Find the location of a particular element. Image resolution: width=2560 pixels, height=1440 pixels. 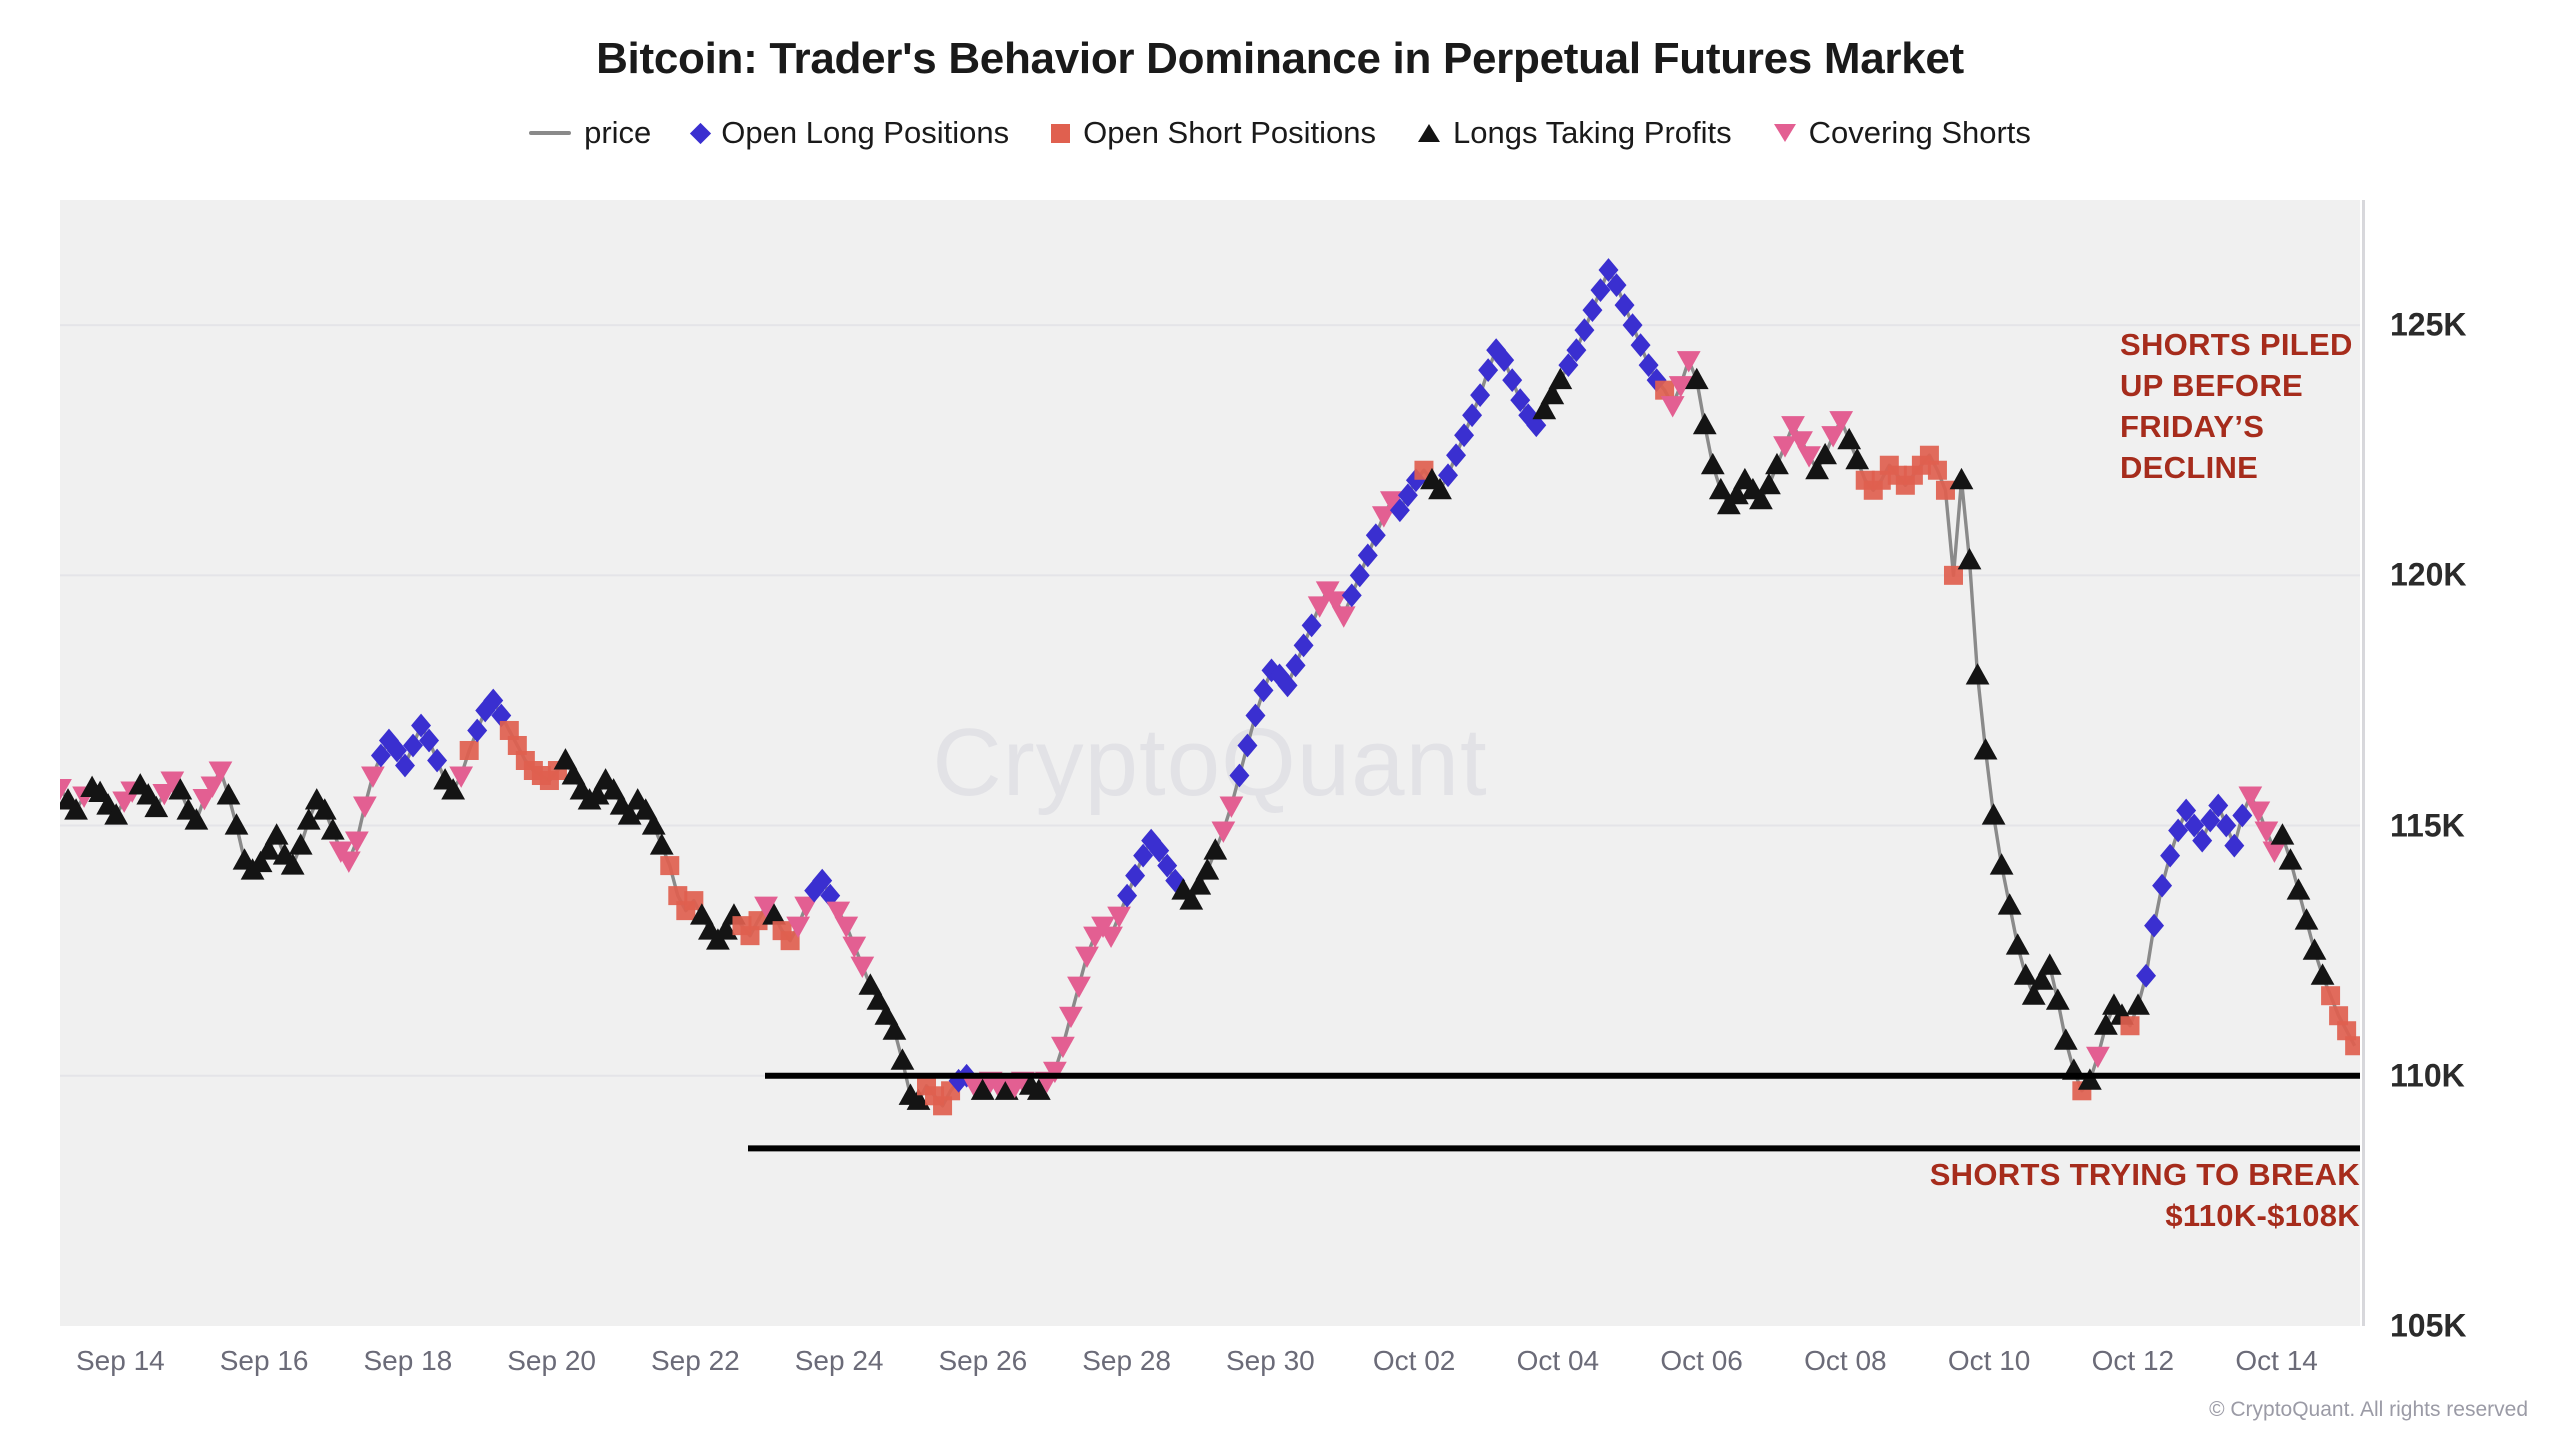

copyright-credit: © CryptoQuant. All rights reserved is located at coordinates (2368, 1409).